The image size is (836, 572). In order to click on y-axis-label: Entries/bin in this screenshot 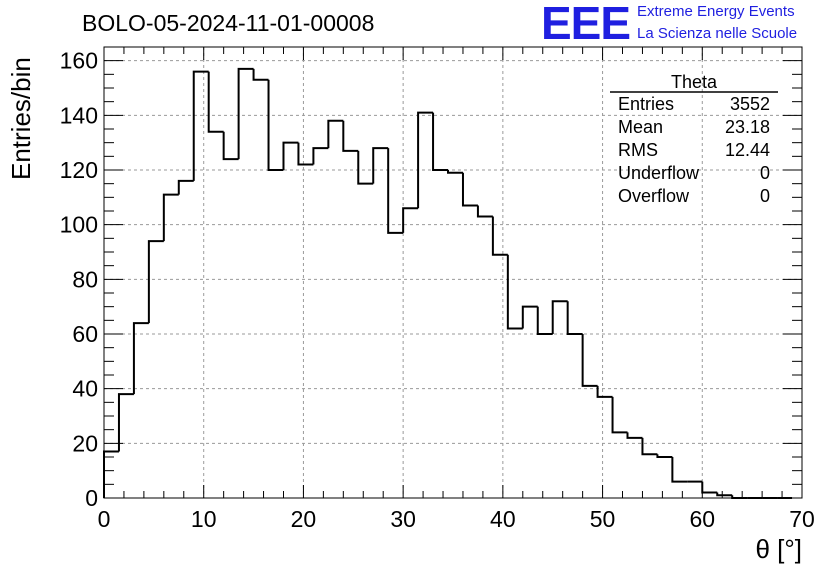, I will do `click(21, 118)`.